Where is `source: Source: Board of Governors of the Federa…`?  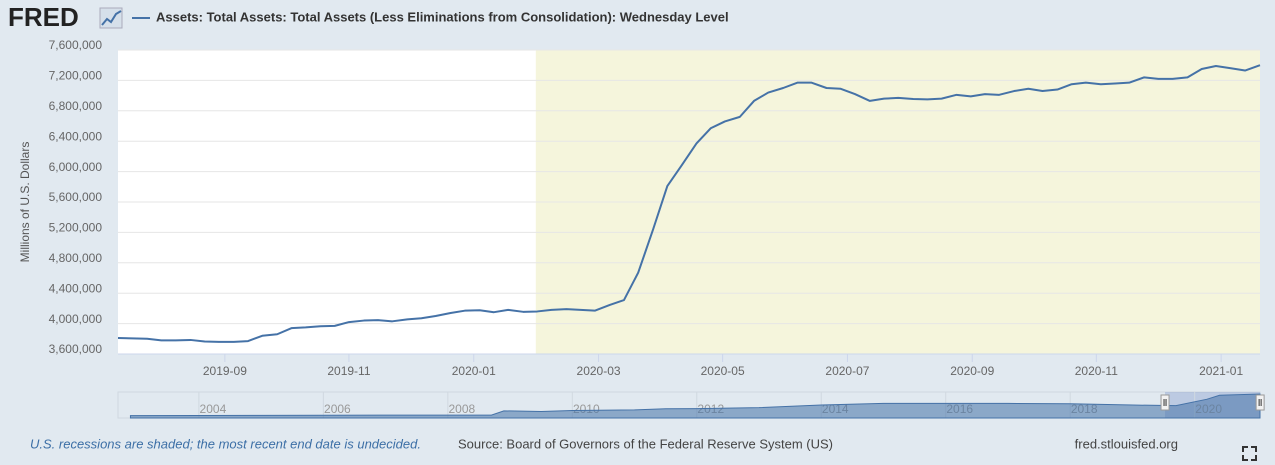
source: Source: Board of Governors of the Federa… is located at coordinates (645, 443).